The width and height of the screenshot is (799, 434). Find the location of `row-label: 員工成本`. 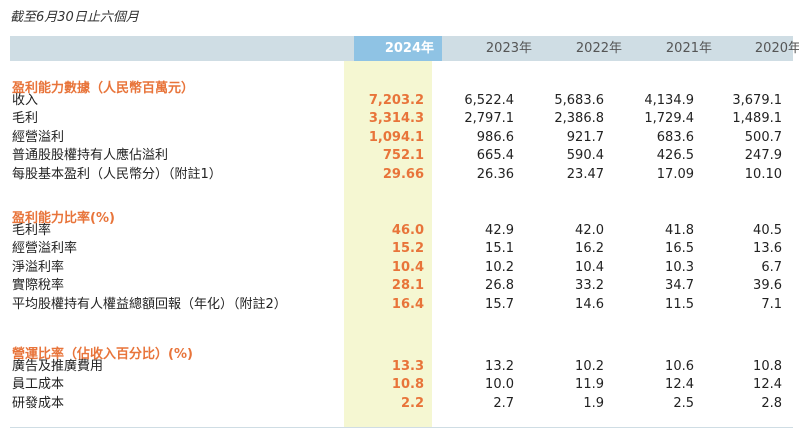

row-label: 員工成本 is located at coordinates (38, 385).